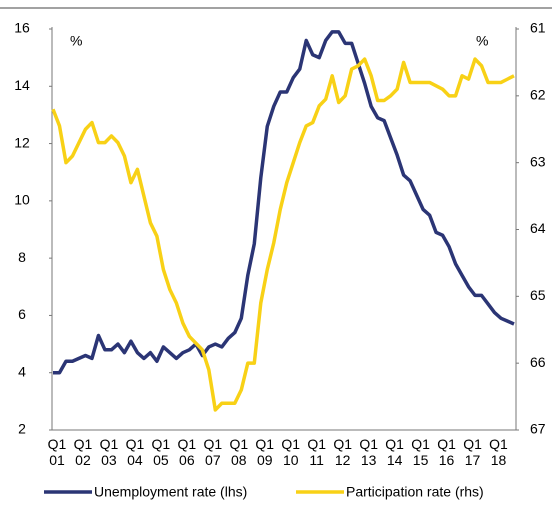 This screenshot has width=552, height=507. Describe the element at coordinates (538, 228) in the screenshot. I see `y2-tick-label: 64` at that location.